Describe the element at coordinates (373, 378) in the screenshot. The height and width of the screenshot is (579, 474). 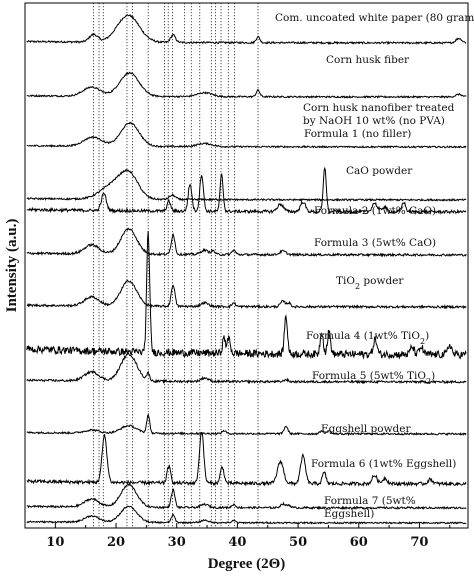
I see `series-label-10: Formula 5 (5wt% TiO2)` at that location.